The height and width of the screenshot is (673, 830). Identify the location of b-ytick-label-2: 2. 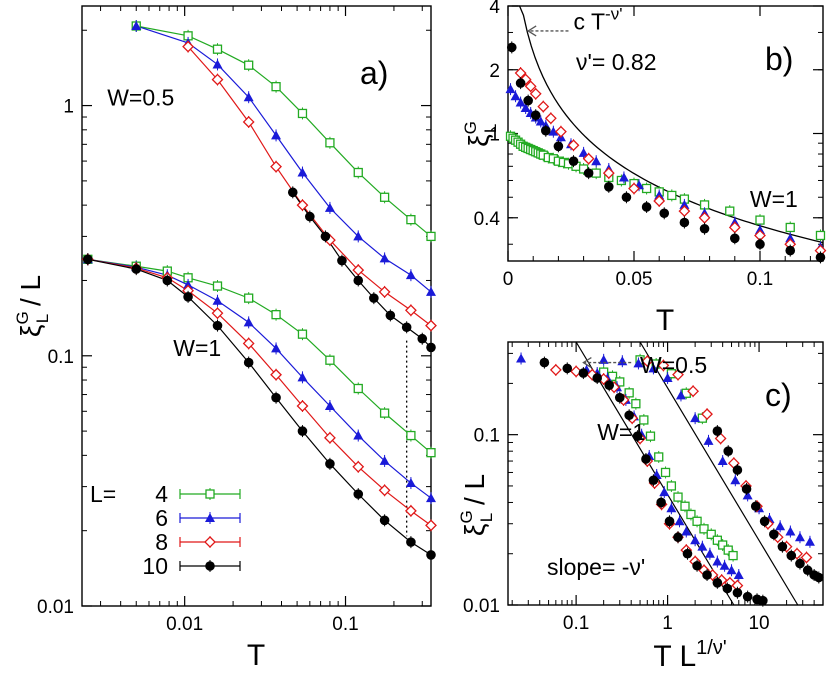
(494, 71).